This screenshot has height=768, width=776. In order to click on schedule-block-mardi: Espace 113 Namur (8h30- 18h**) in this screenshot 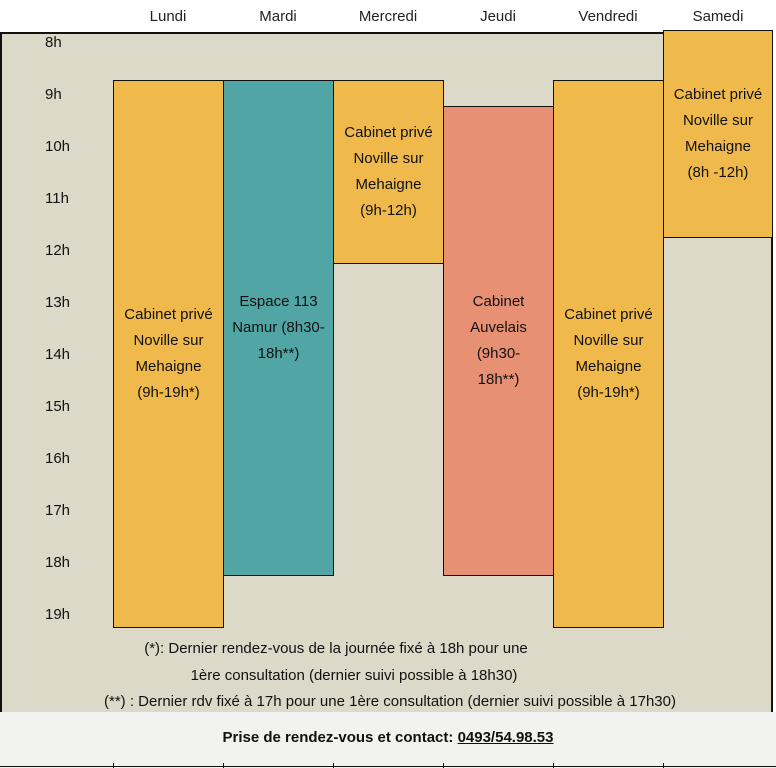, I will do `click(278, 328)`.